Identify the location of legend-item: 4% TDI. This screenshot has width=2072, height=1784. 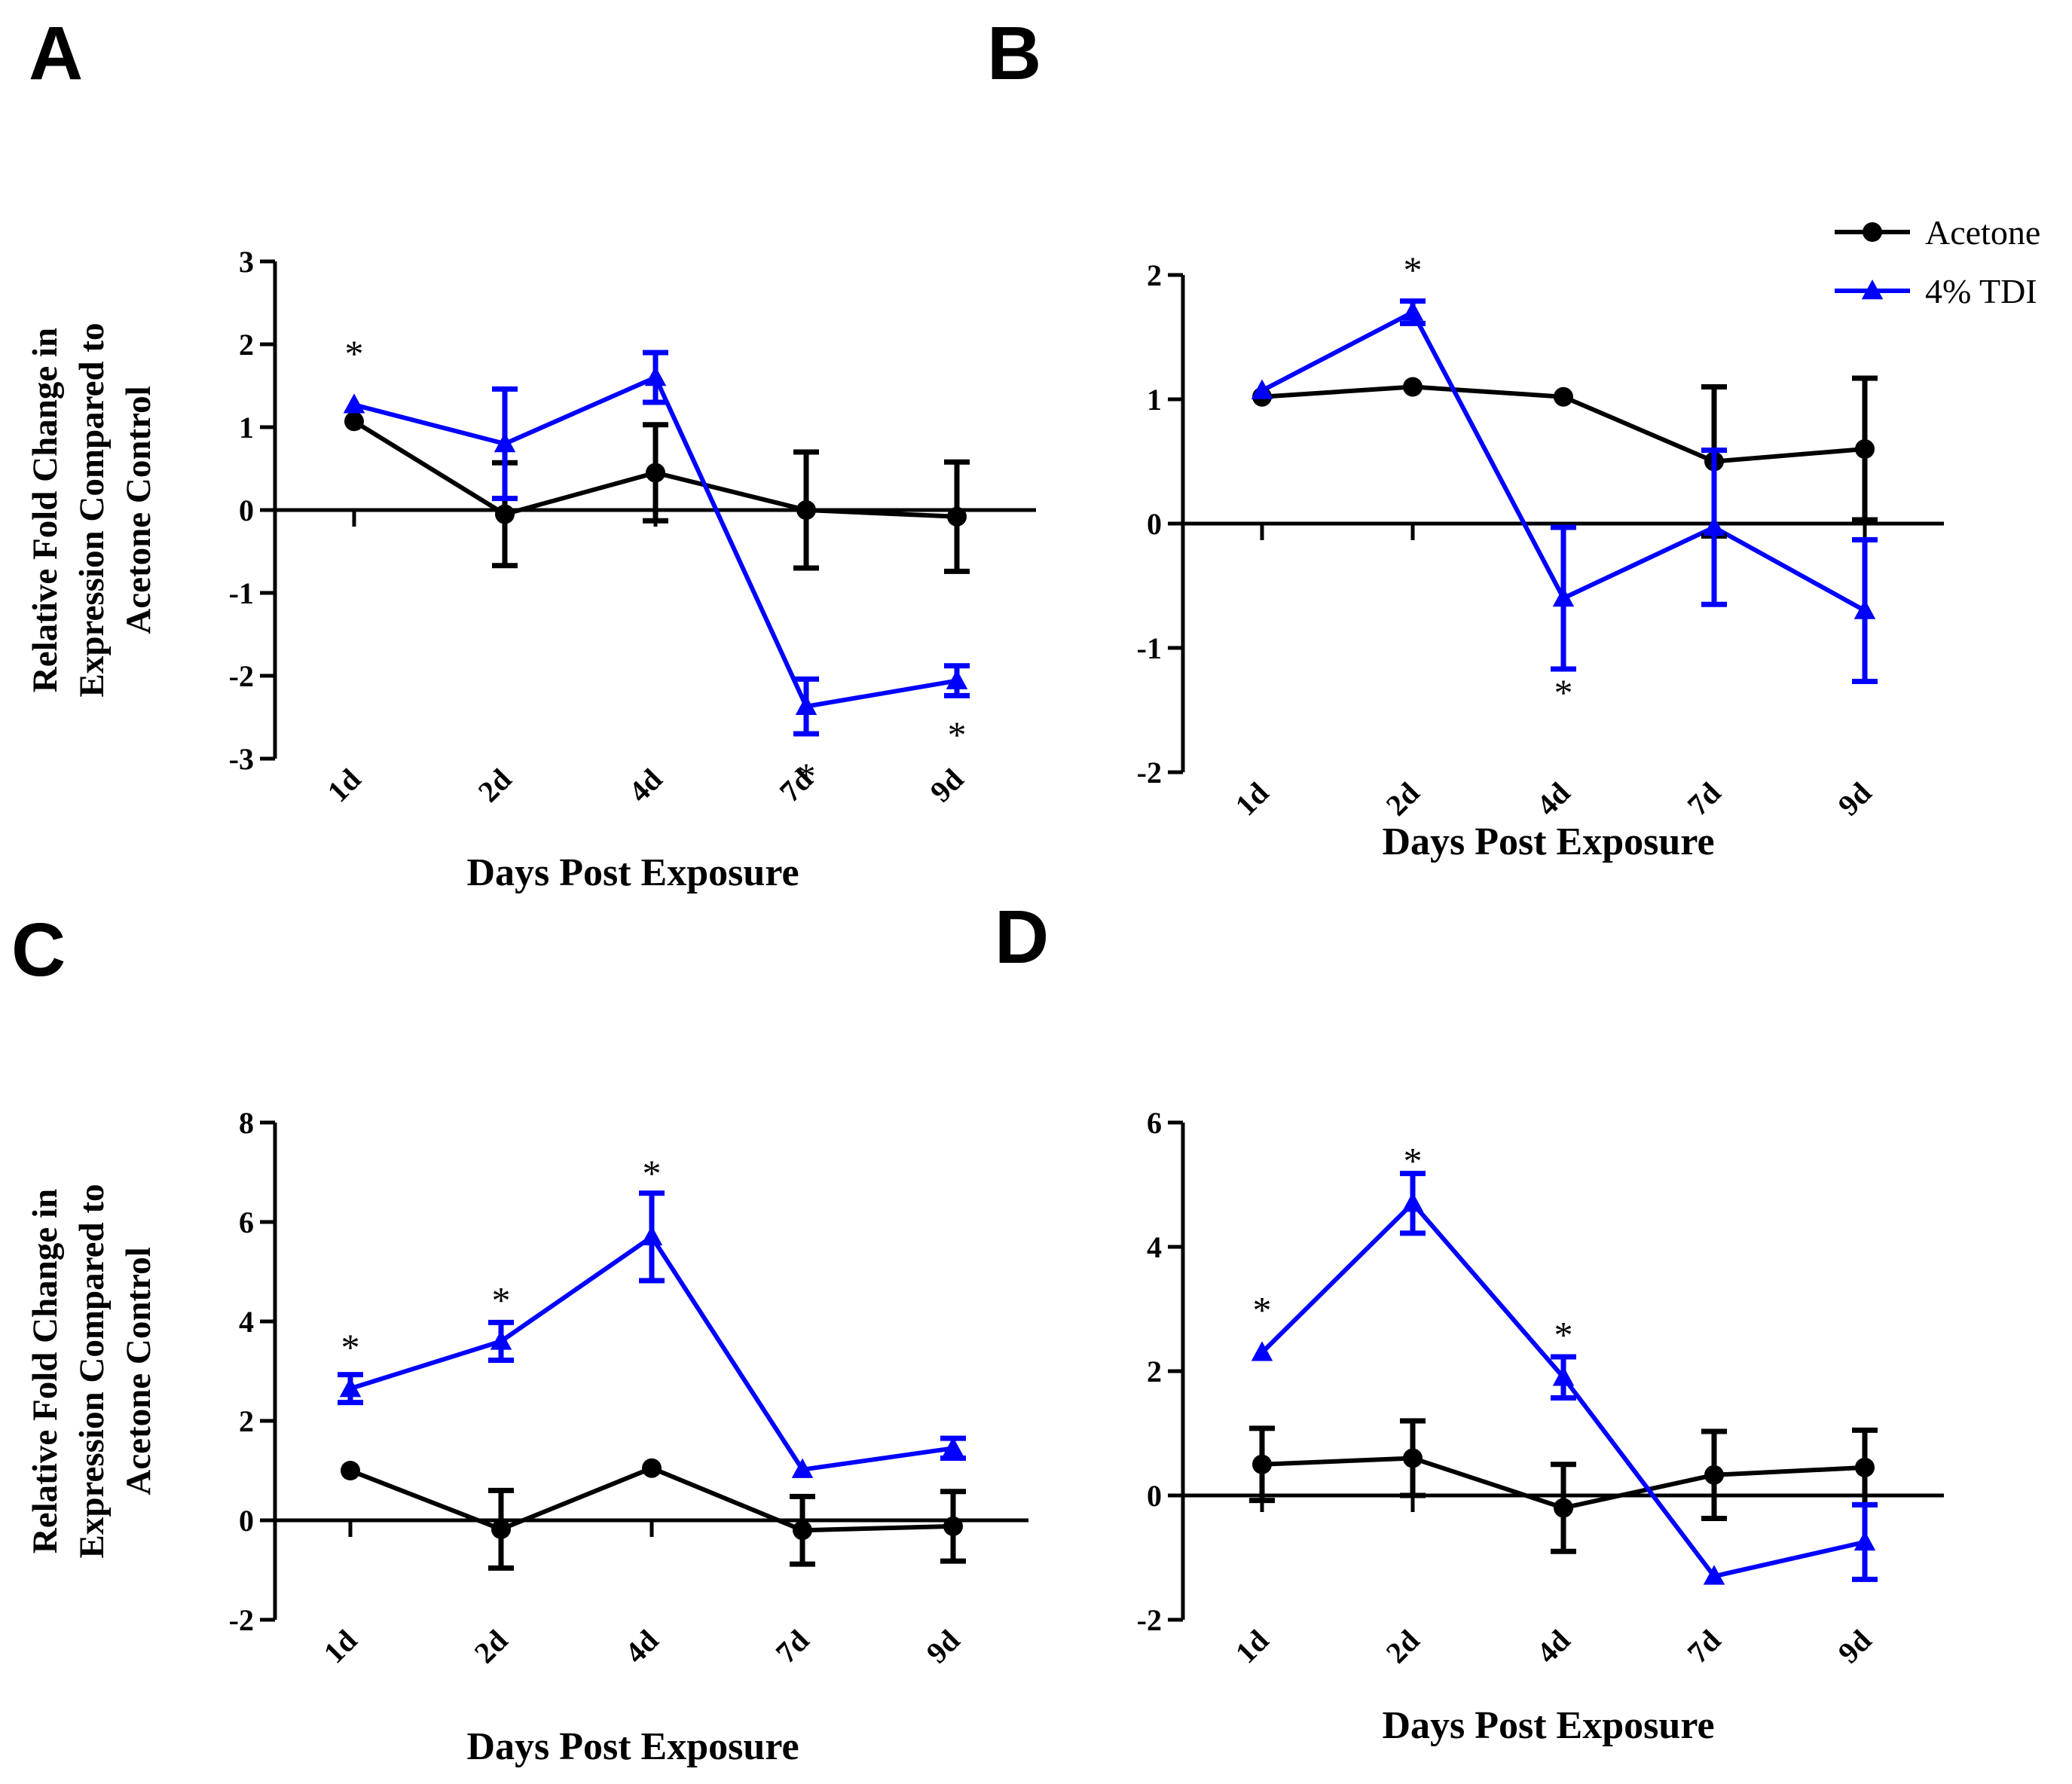
(1936, 291).